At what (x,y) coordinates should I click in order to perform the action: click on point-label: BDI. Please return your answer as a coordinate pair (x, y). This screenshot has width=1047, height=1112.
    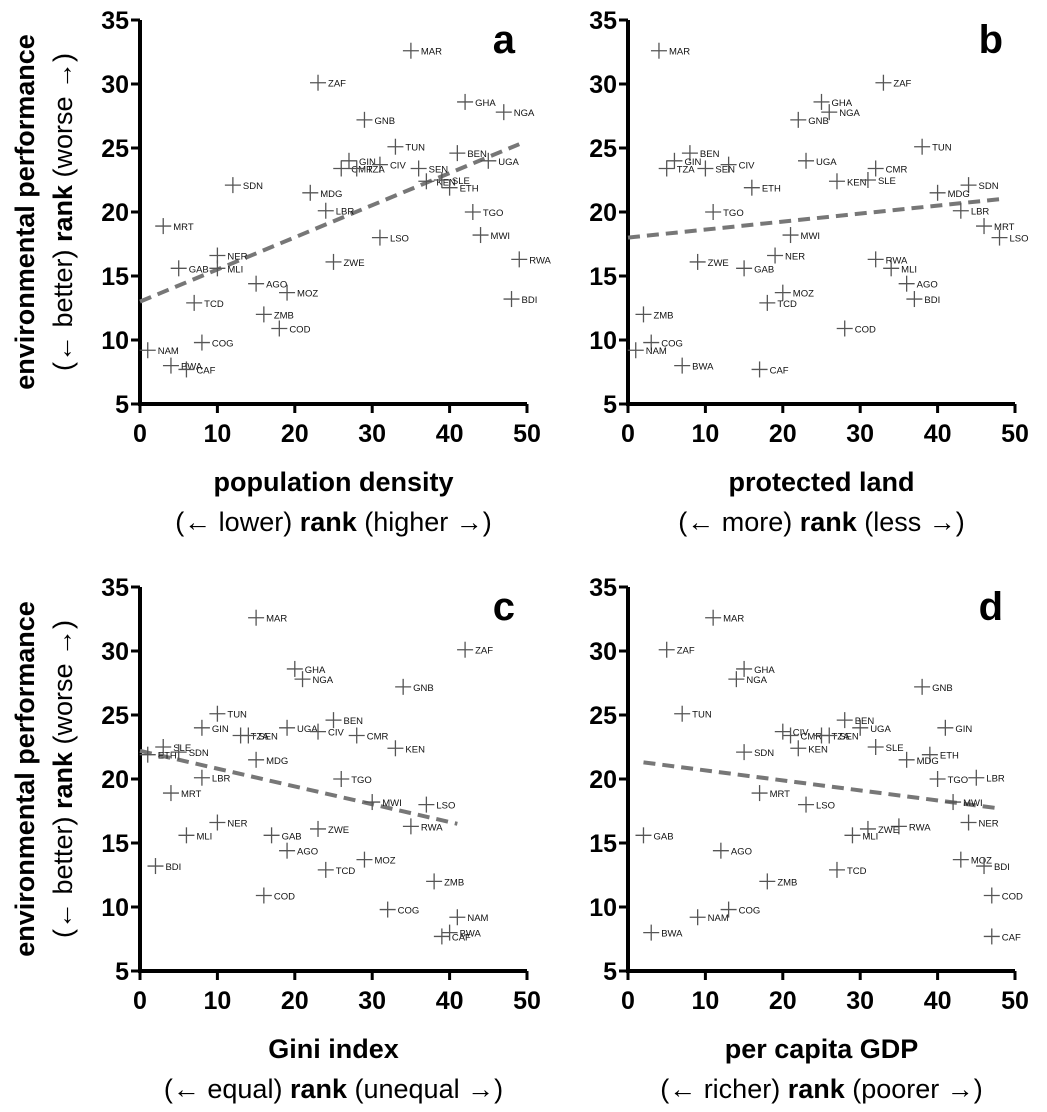
    Looking at the image, I should click on (530, 300).